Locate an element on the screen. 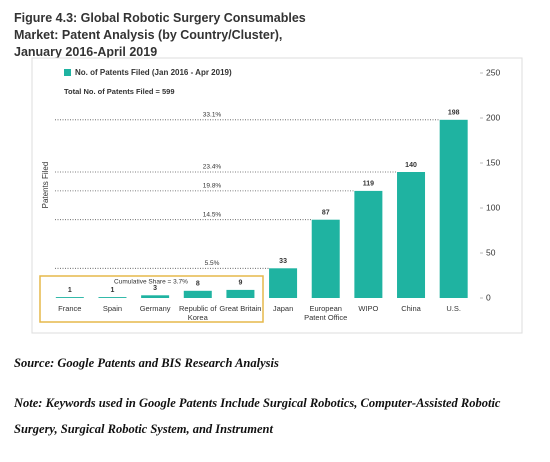 Image resolution: width=550 pixels, height=462 pixels. y-tick-label: 250 is located at coordinates (493, 72).